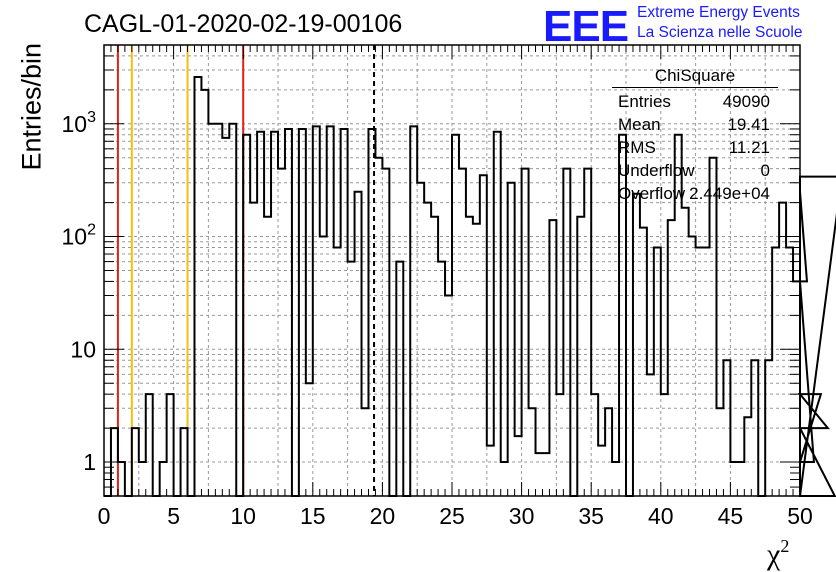  Describe the element at coordinates (652, 193) in the screenshot. I see `stats-key: Overflow` at that location.